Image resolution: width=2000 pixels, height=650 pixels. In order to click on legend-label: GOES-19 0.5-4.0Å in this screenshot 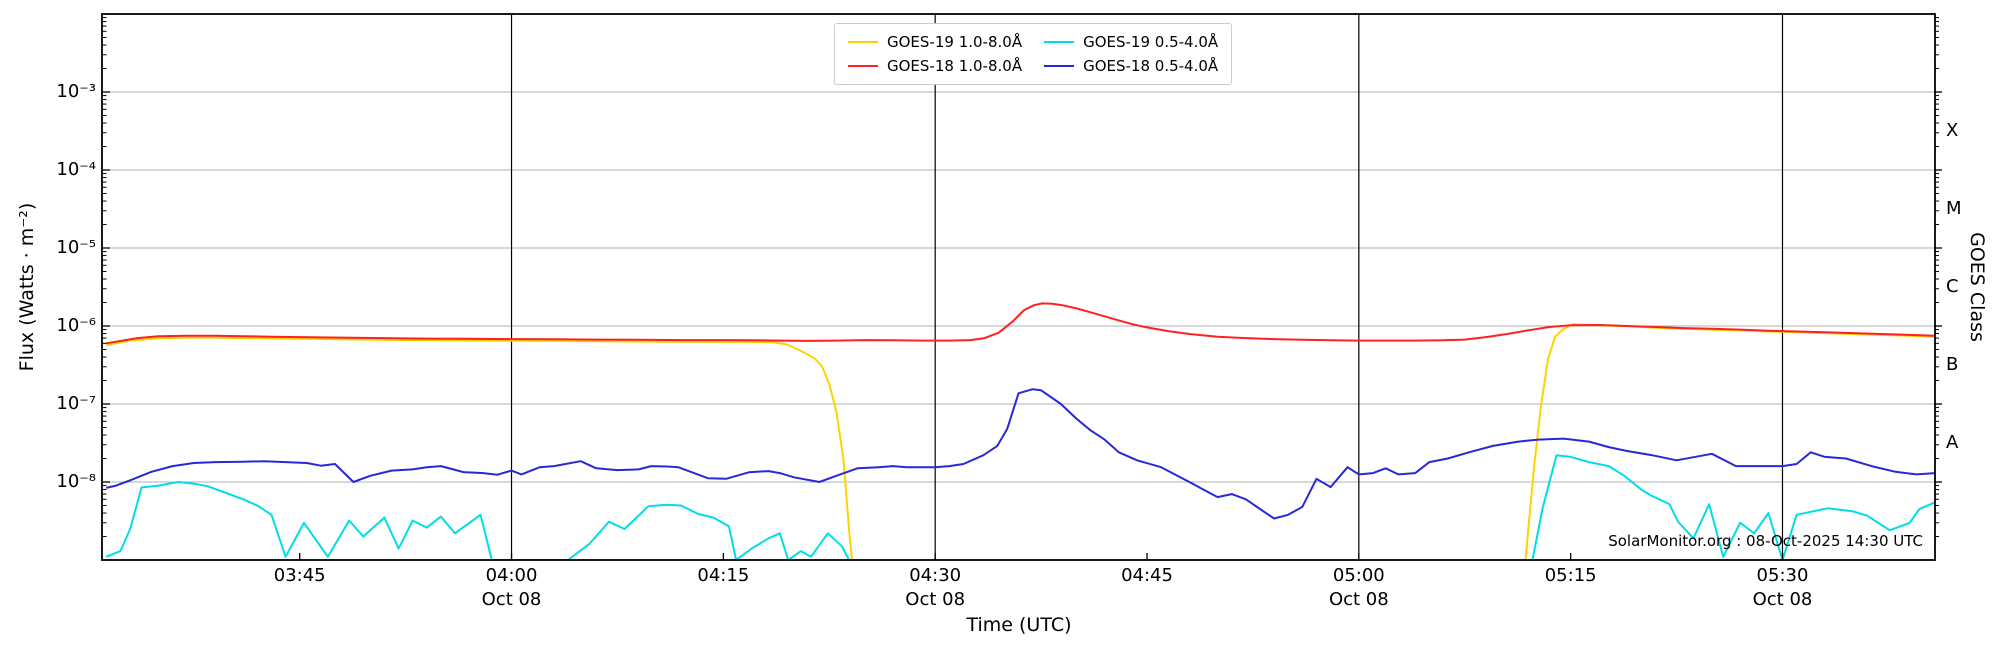, I will do `click(1151, 42)`.